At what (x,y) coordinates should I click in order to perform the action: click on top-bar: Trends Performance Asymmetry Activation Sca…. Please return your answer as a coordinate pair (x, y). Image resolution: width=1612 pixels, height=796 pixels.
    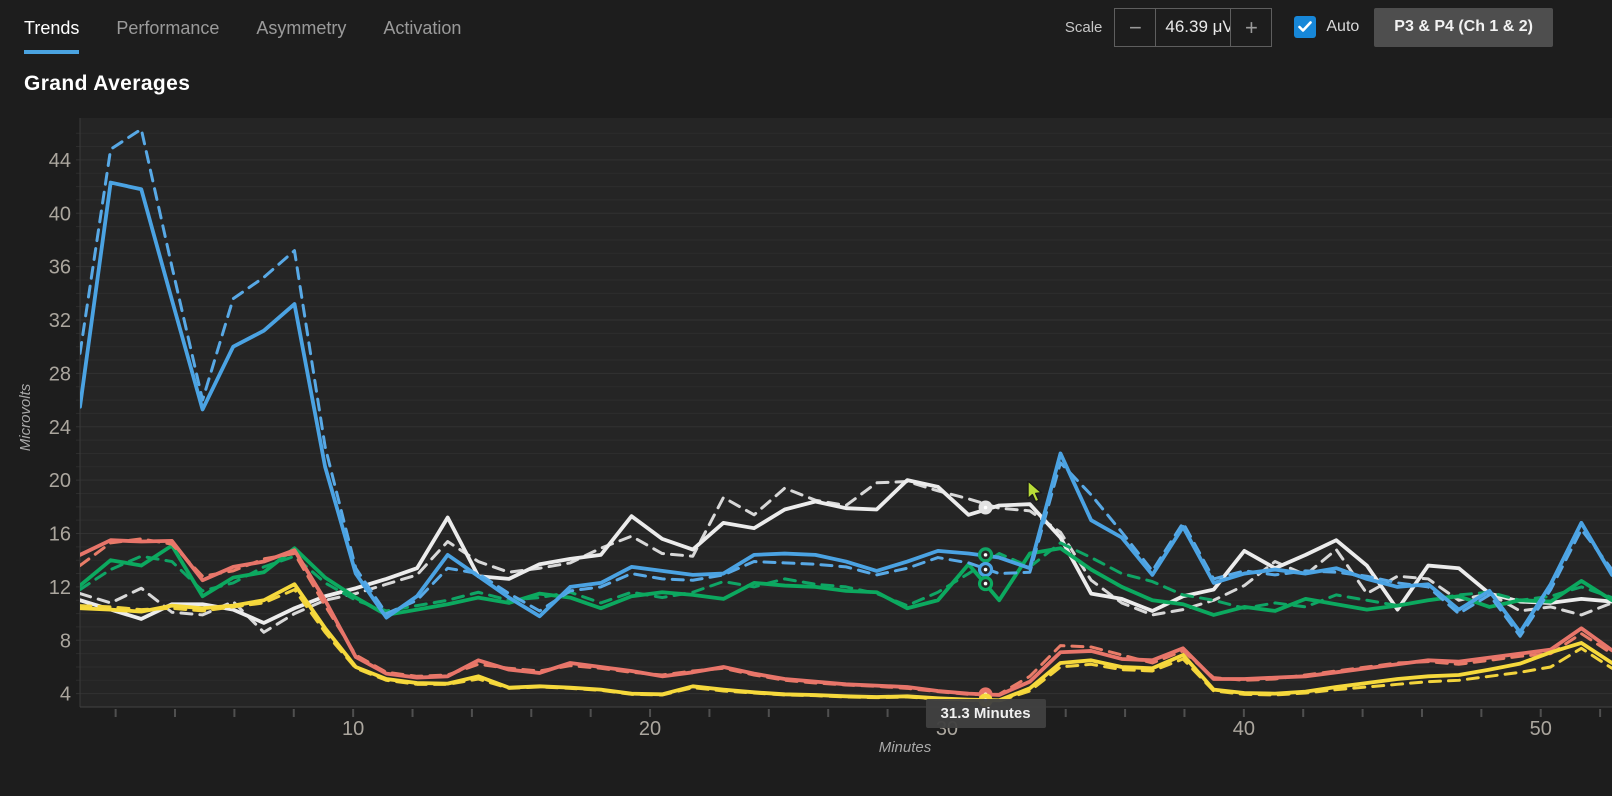
    Looking at the image, I should click on (806, 27).